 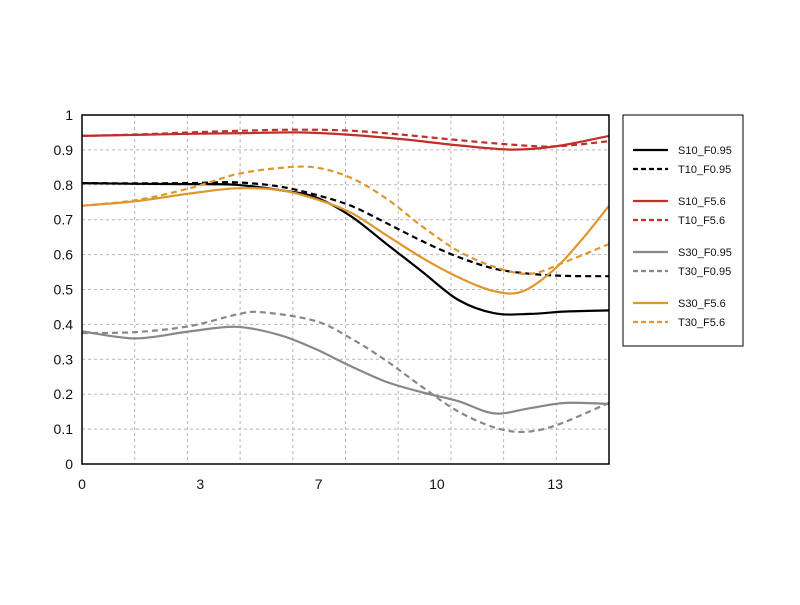 I want to click on legend-label: T10_F5.6, so click(x=701, y=221).